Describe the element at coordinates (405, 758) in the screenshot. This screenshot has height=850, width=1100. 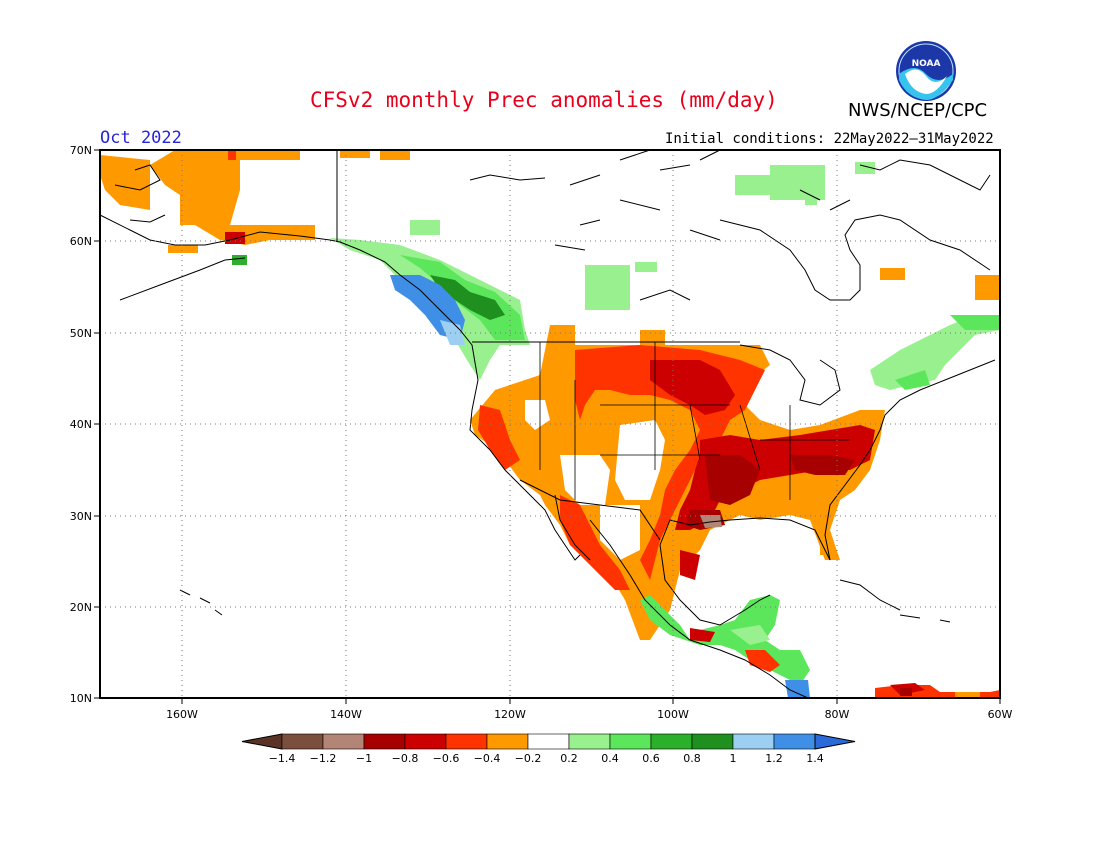
I see `colorbar-label: −0.8` at that location.